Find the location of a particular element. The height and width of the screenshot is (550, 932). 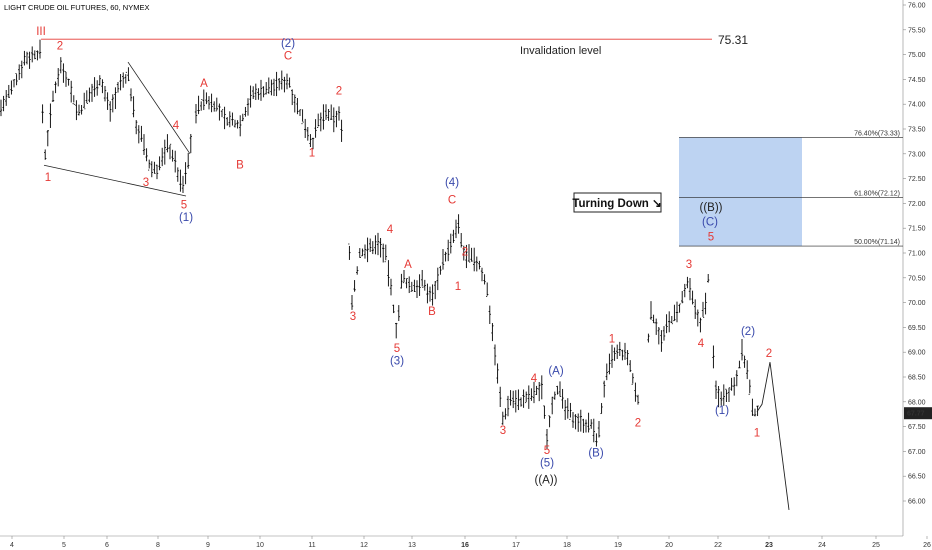

wave-label: (3) is located at coordinates (397, 362).